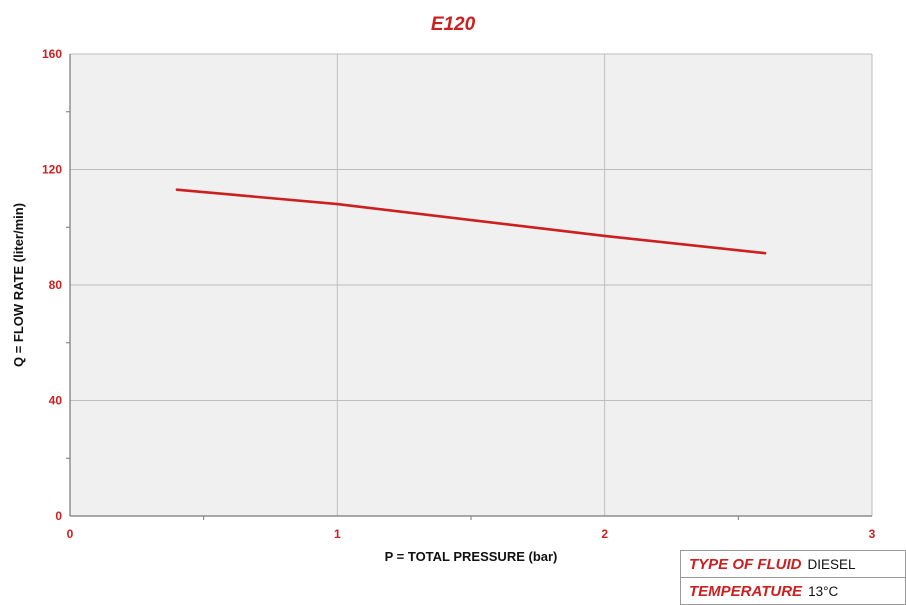  I want to click on x-tick-label: 2, so click(604, 534).